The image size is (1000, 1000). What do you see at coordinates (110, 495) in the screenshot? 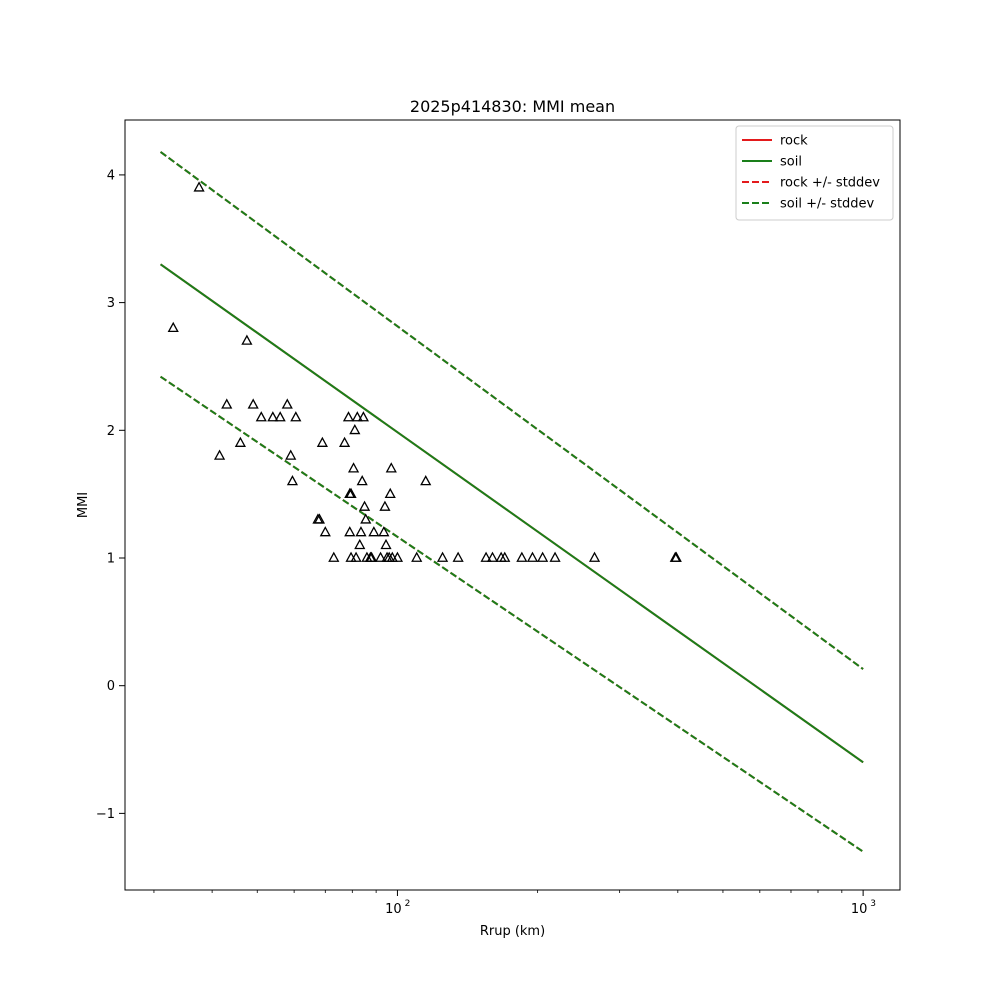
I see `y-axis: −1 0 1 2 3 4` at bounding box center [110, 495].